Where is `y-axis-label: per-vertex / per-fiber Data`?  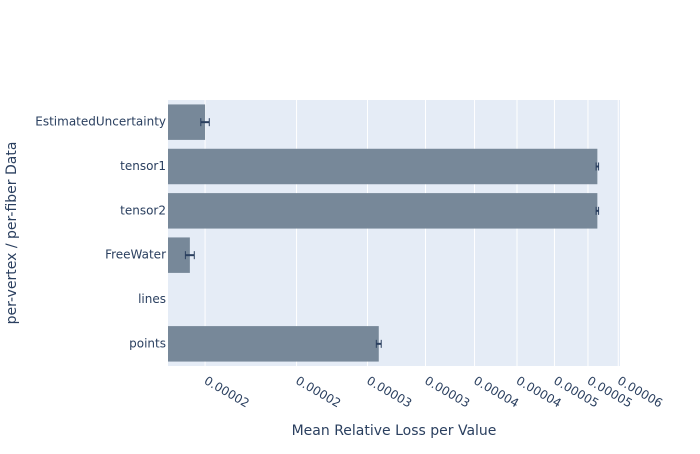 y-axis-label: per-vertex / per-fiber Data is located at coordinates (12, 233).